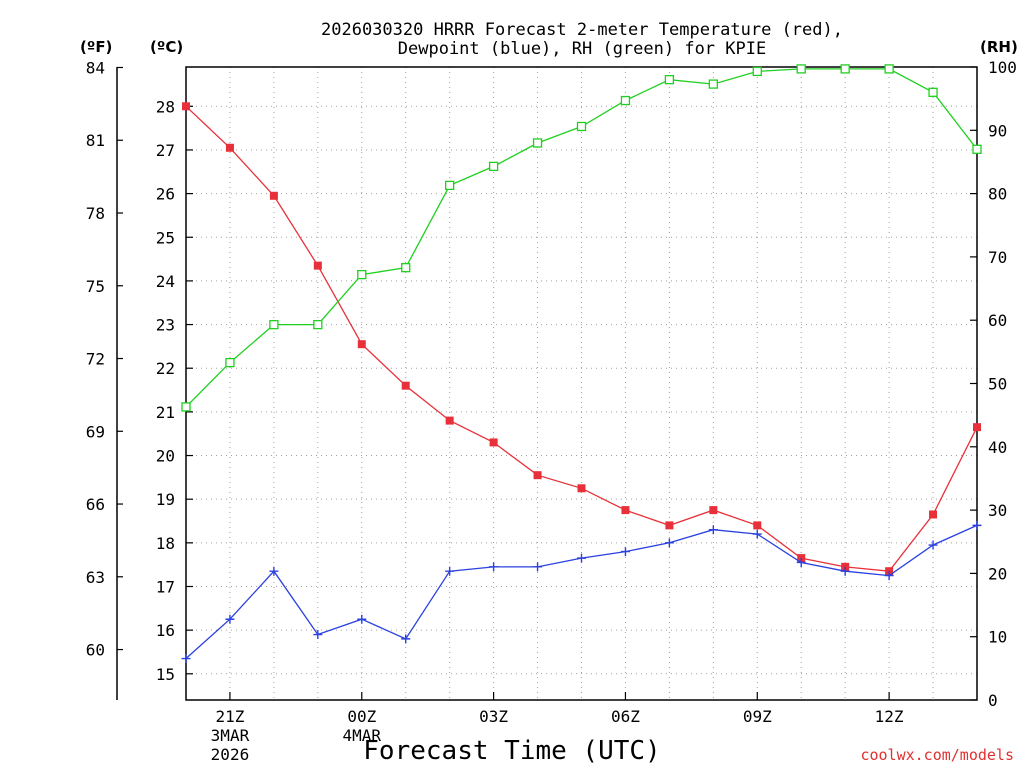  Describe the element at coordinates (95, 650) in the screenshot. I see `tick-label-f: 60` at that location.